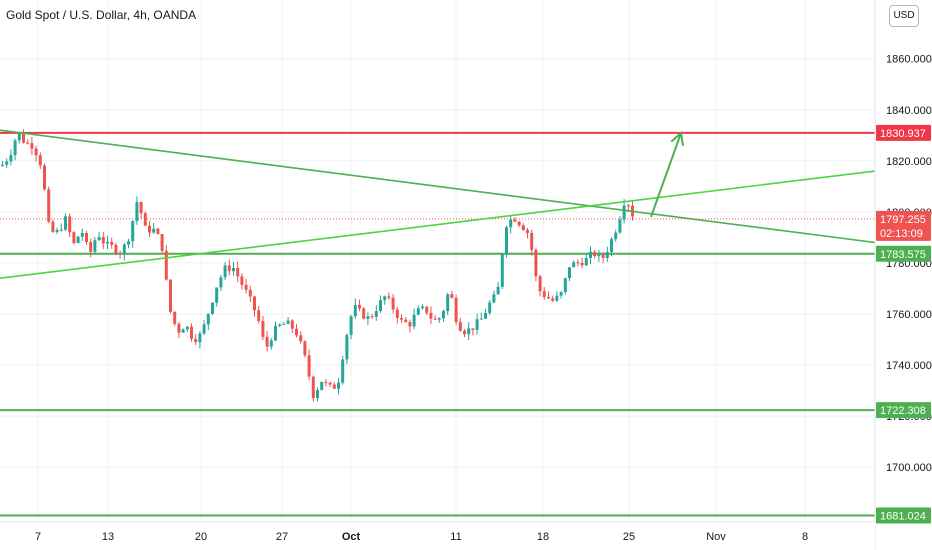 The image size is (932, 550). Describe the element at coordinates (38, 537) in the screenshot. I see `time-tick-label: 7` at that location.